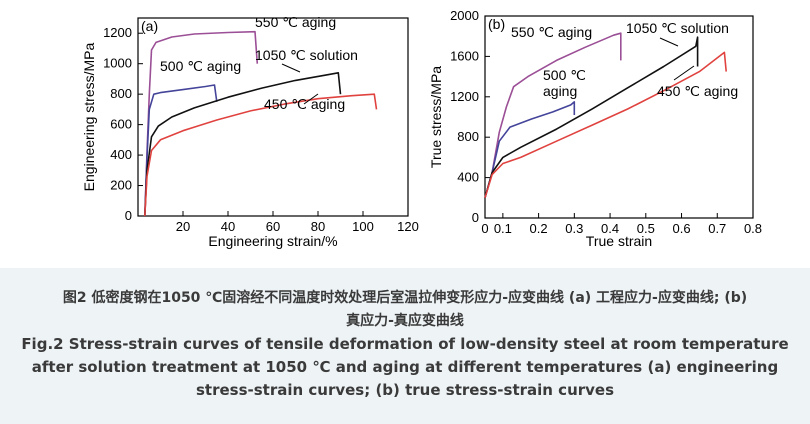  I want to click on x-tick-label: 20, so click(183, 226).